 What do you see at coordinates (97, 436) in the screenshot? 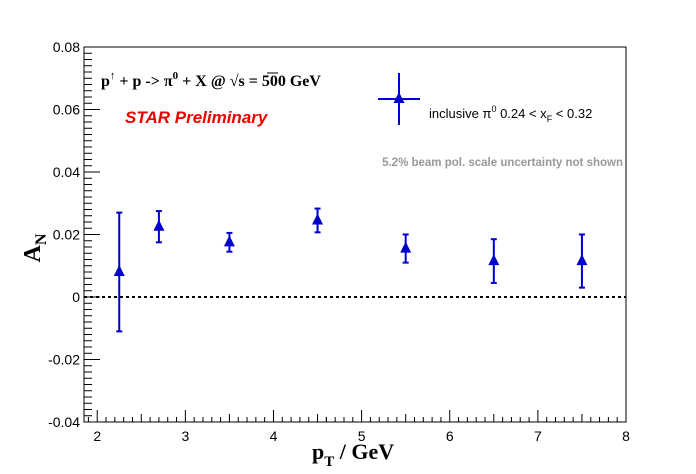
I see `x-tick-label: 2` at bounding box center [97, 436].